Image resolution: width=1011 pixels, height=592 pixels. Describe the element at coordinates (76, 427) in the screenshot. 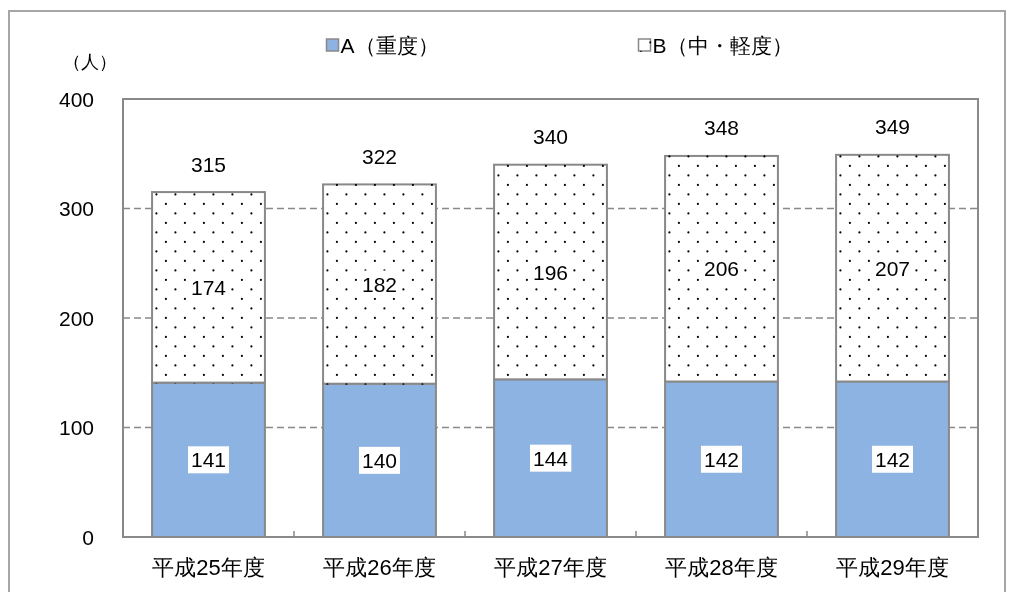

I see `y-tick-label: 100` at that location.